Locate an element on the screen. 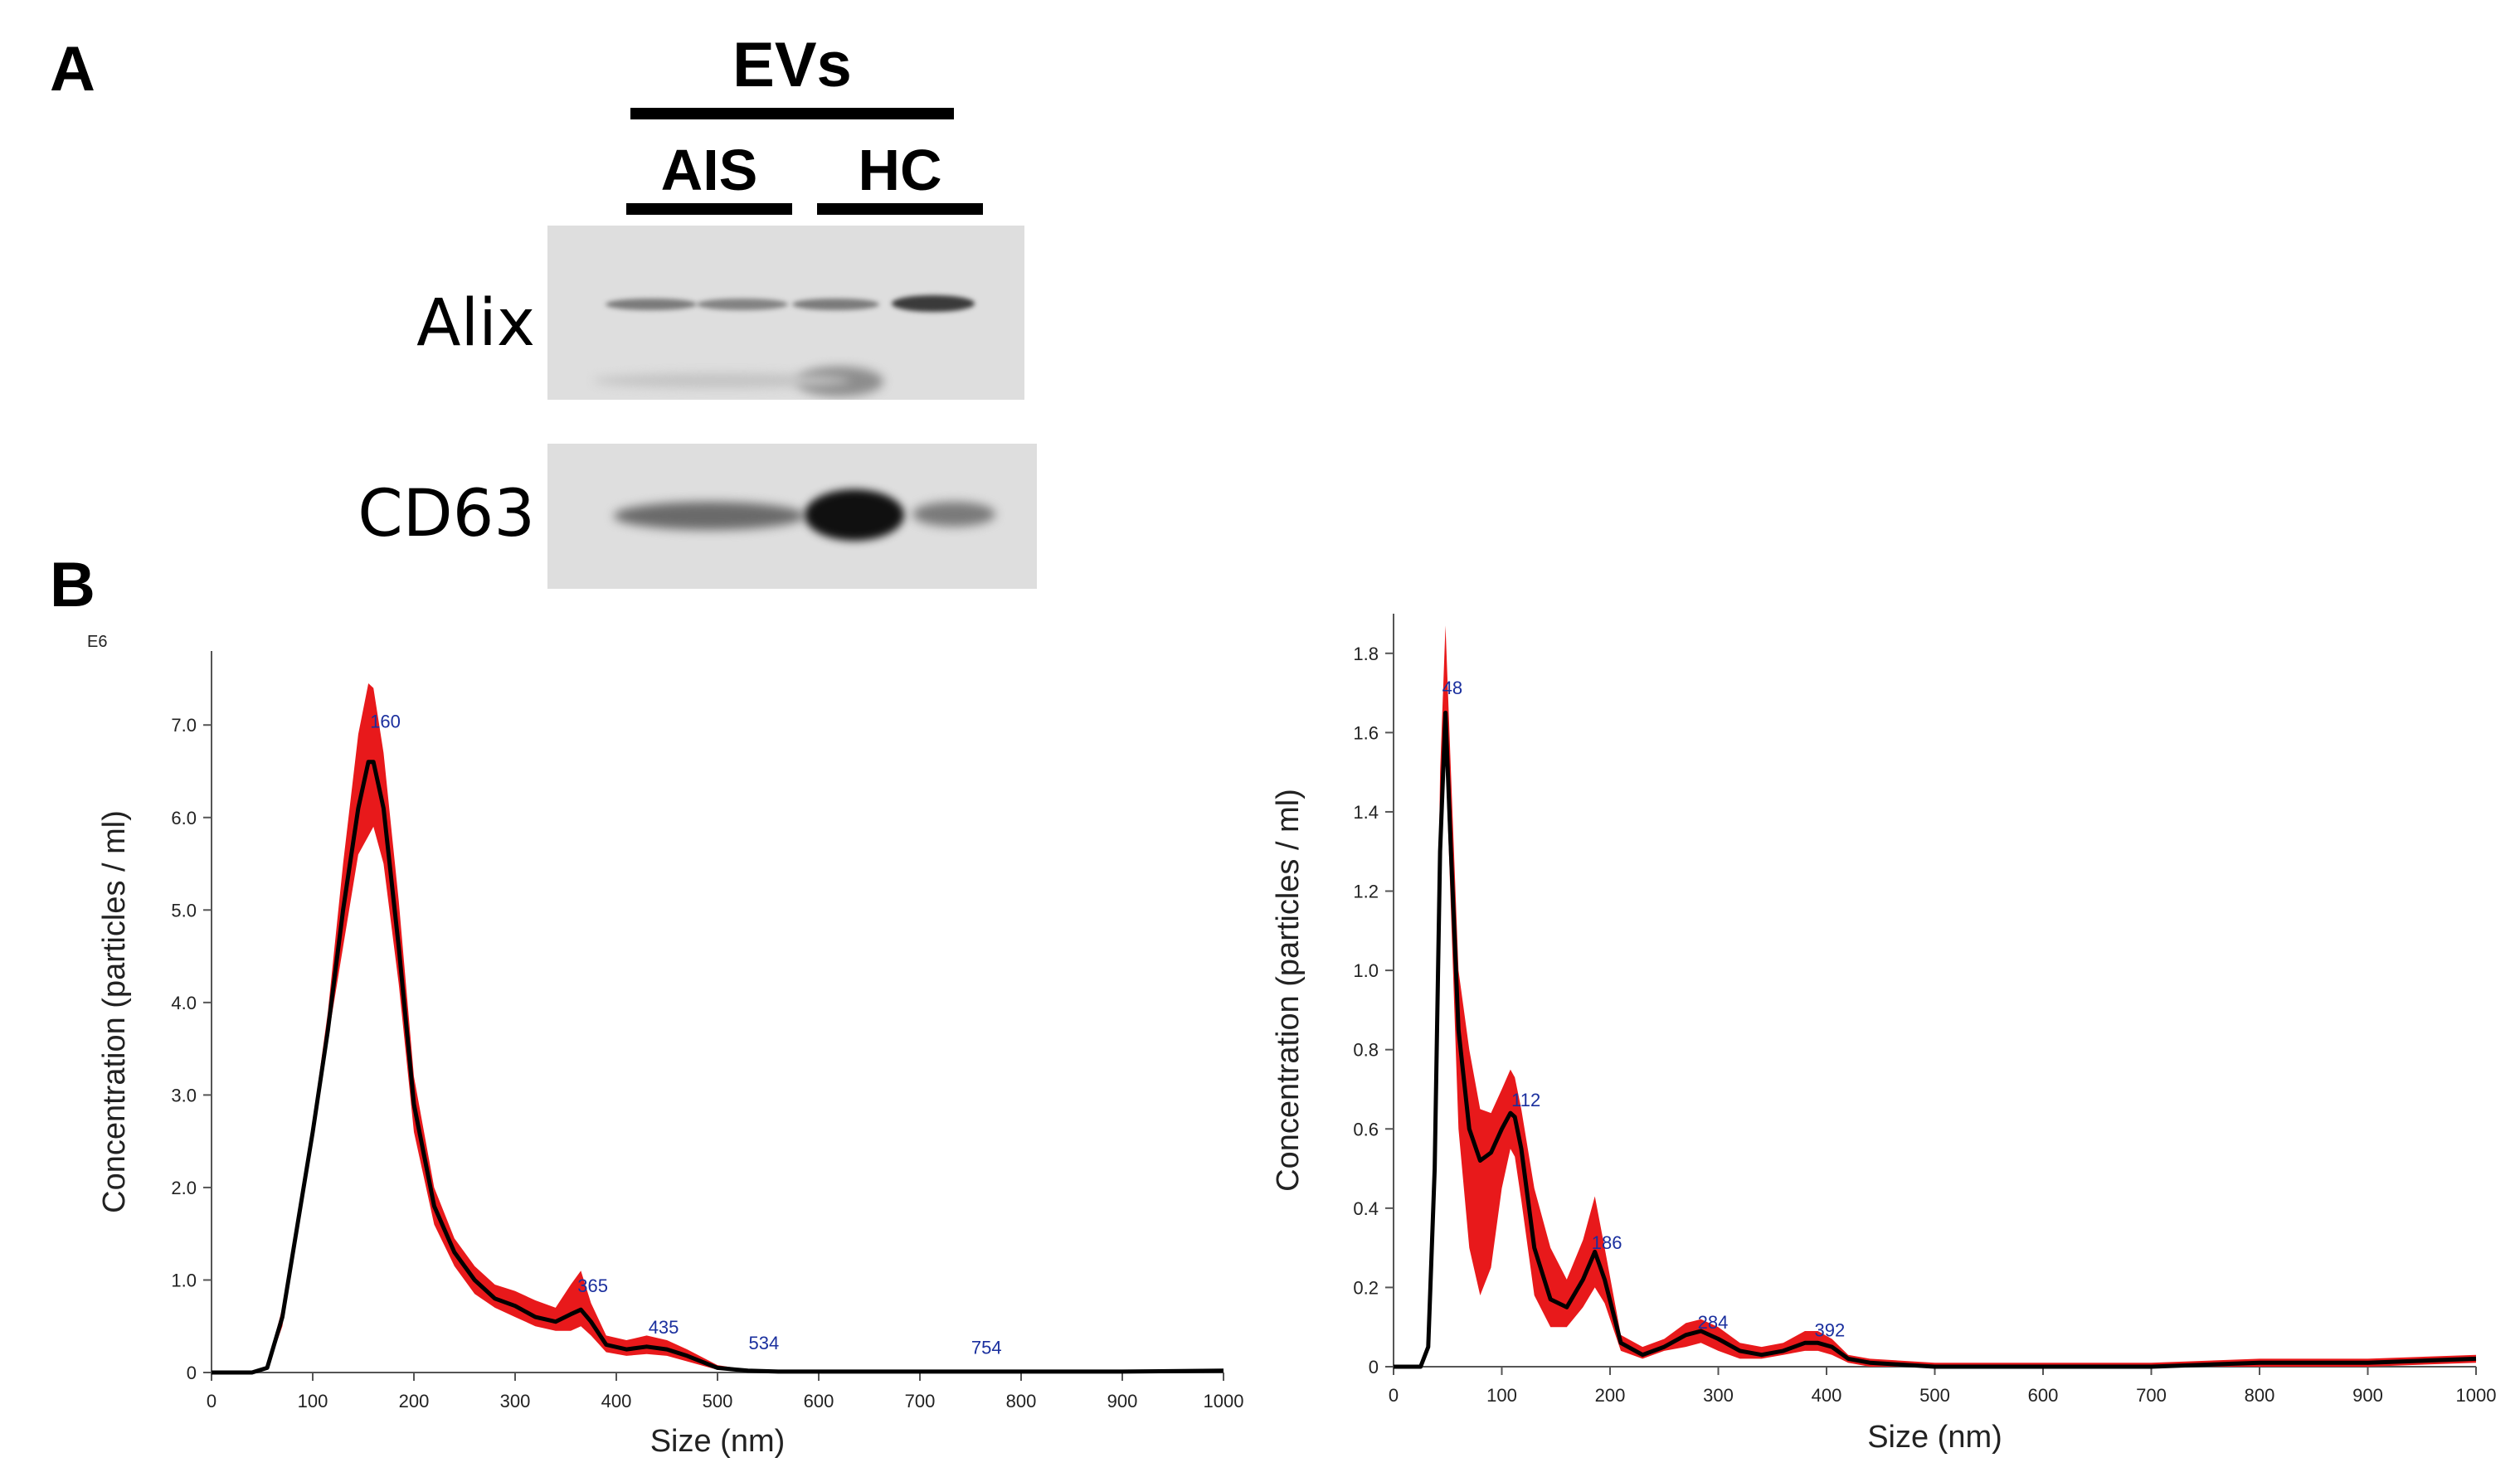 The height and width of the screenshot is (1477, 2520). hc-bar is located at coordinates (900, 209).